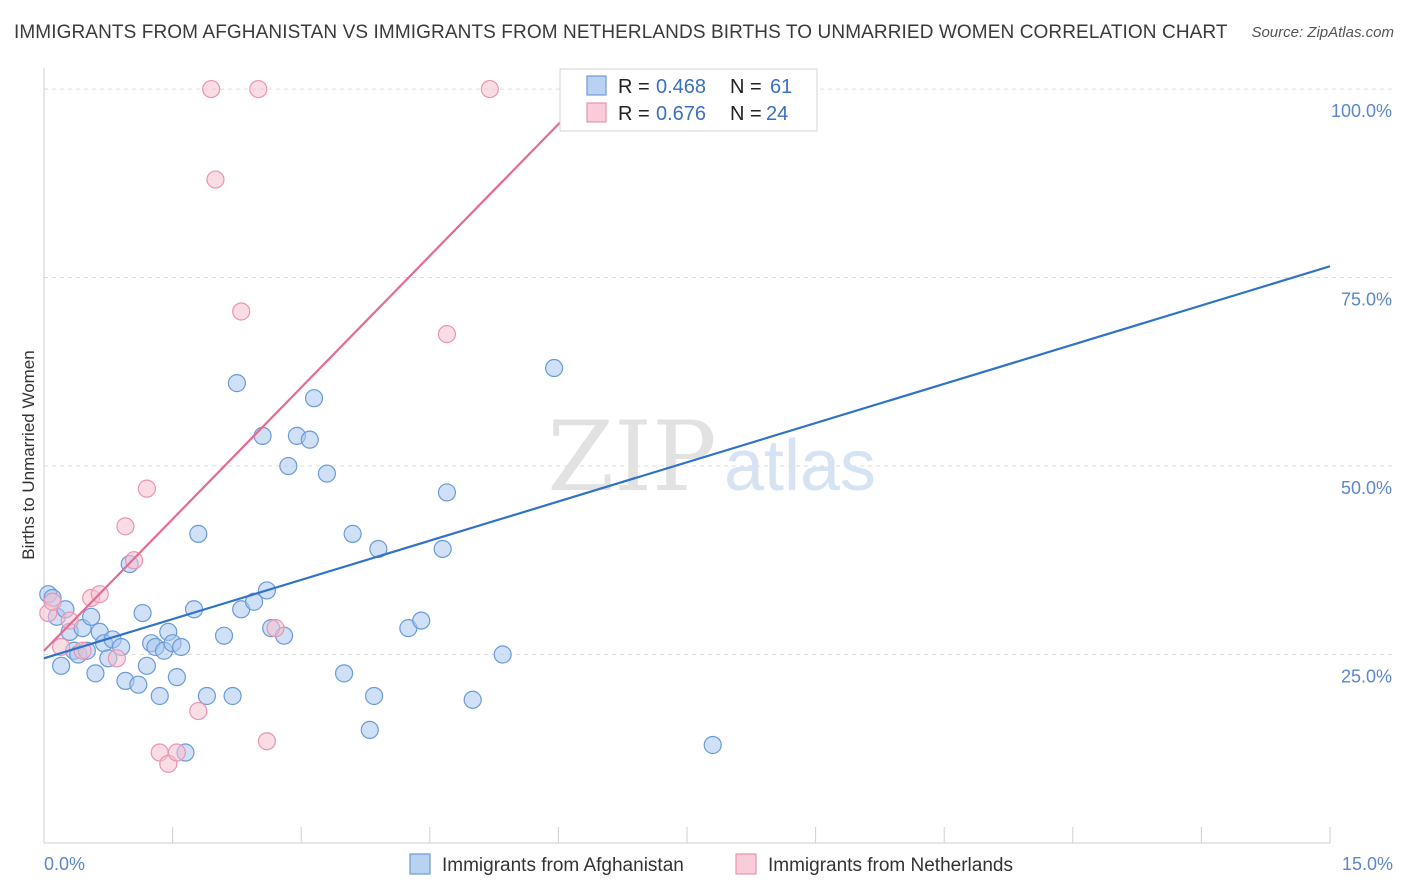  What do you see at coordinates (890, 865) in the screenshot?
I see `bottom-legend-label-netherlands: Immigrants from Netherlands` at bounding box center [890, 865].